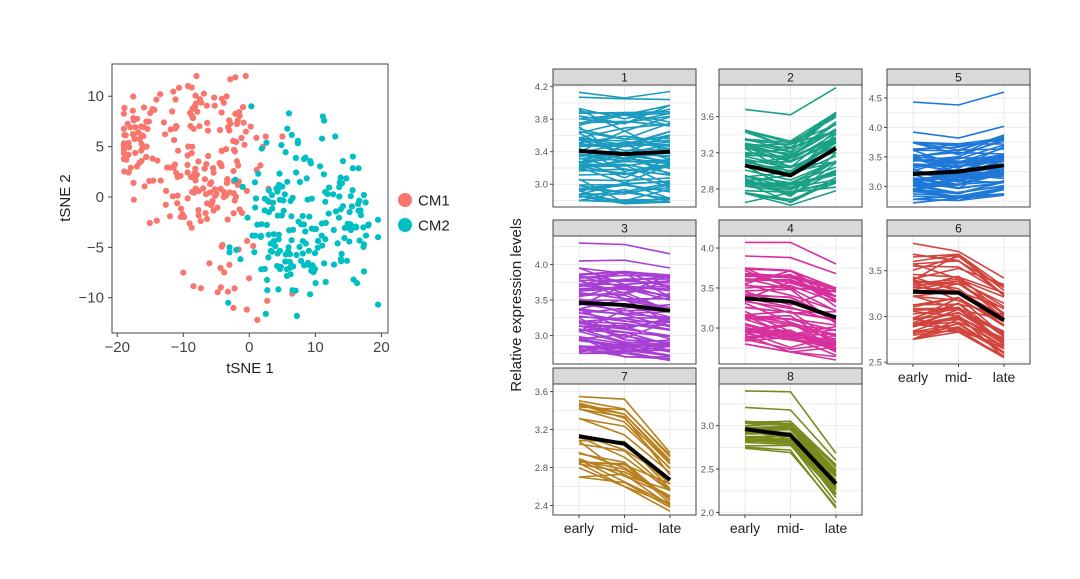 The height and width of the screenshot is (579, 1080). I want to click on y-tick-label: −10, so click(91, 298).